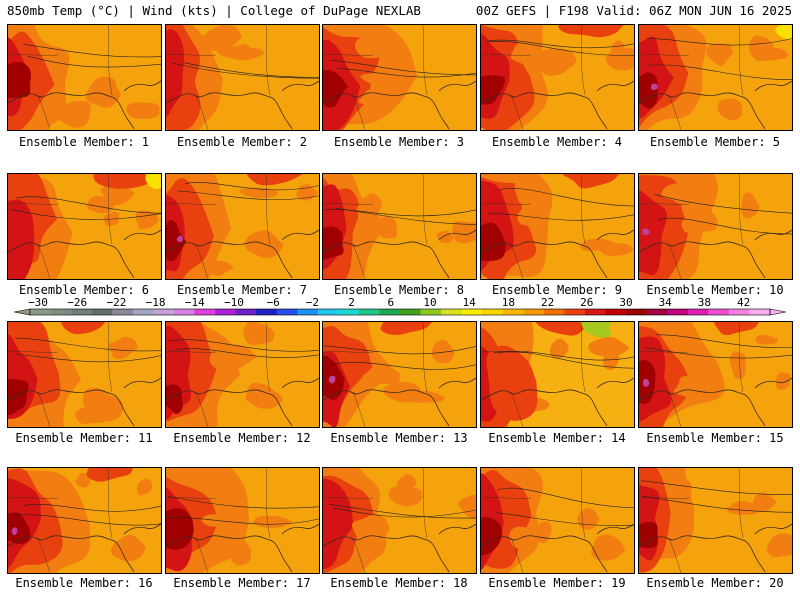 Image resolution: width=800 pixels, height=600 pixels. I want to click on colorbar-tick-label: −22, so click(116, 302).